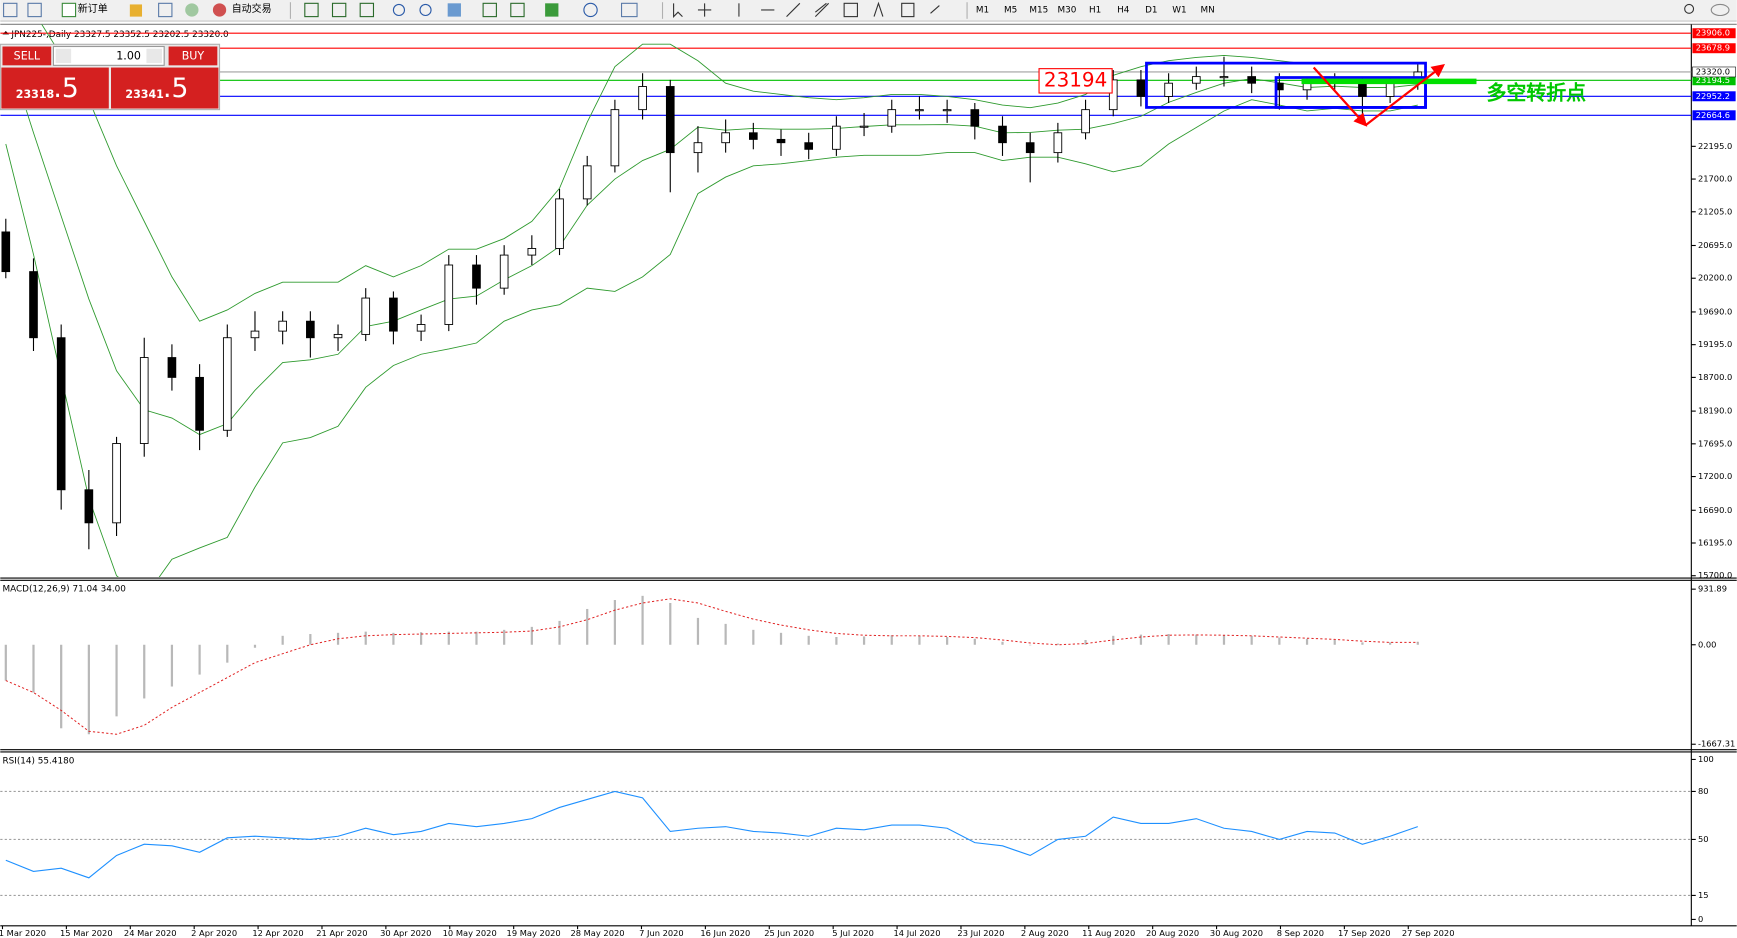  Describe the element at coordinates (35, 94) in the screenshot. I see `bid-main: 23318` at that location.